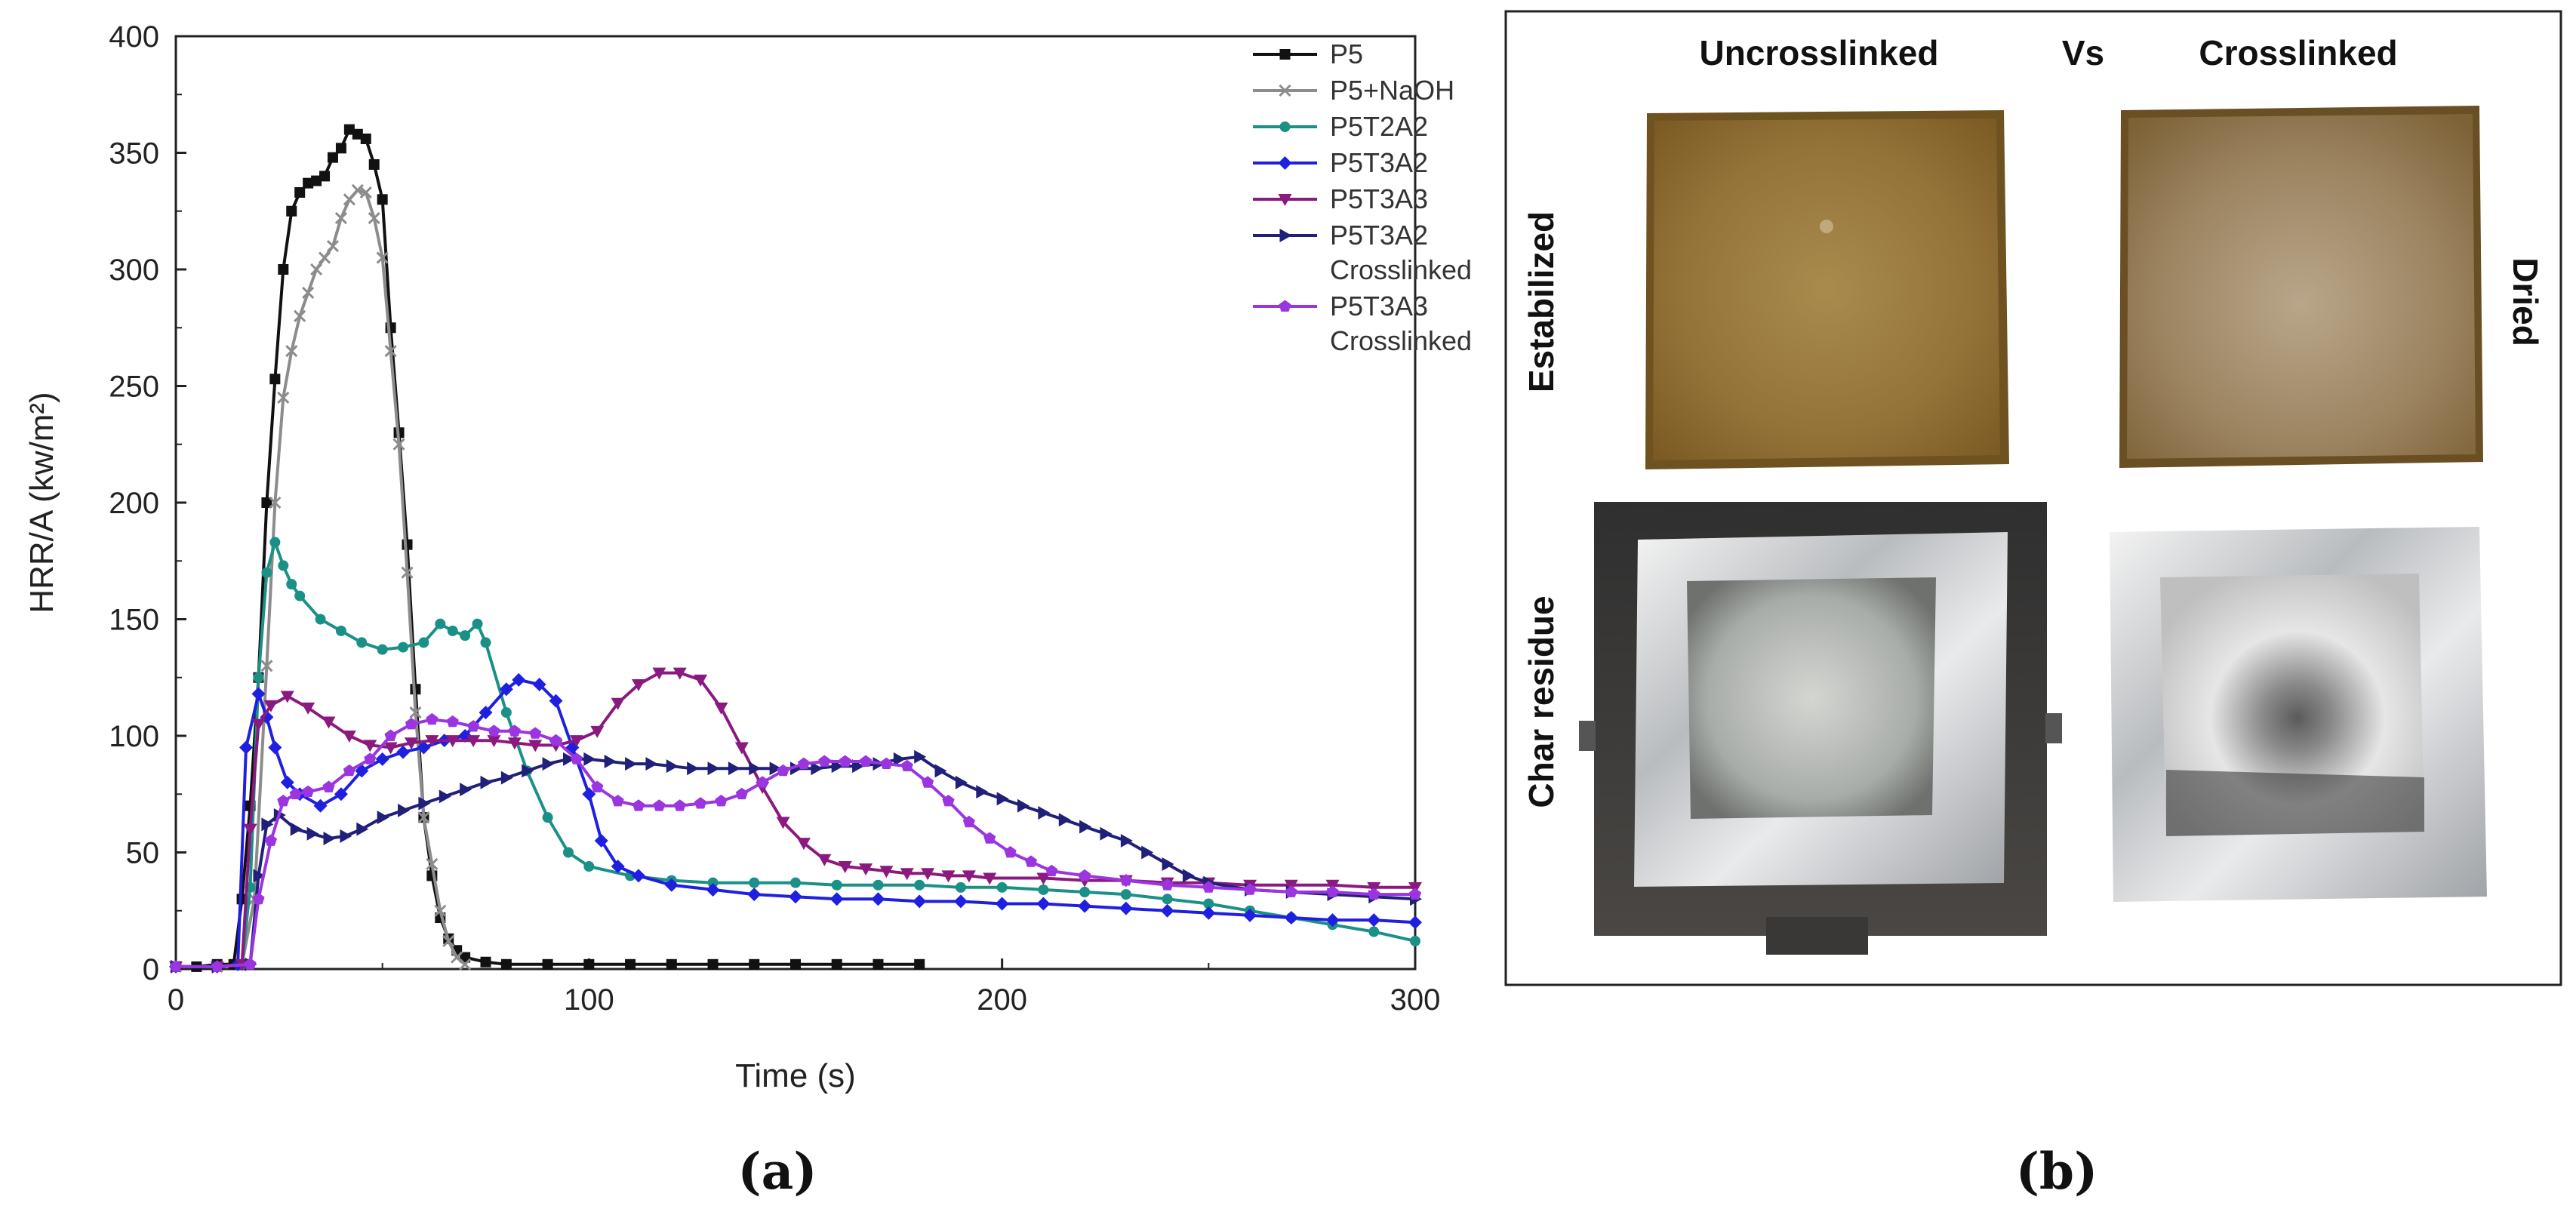 The width and height of the screenshot is (2576, 1206). What do you see at coordinates (1285, 200) in the screenshot?
I see `legend-p5t3a3-point` at bounding box center [1285, 200].